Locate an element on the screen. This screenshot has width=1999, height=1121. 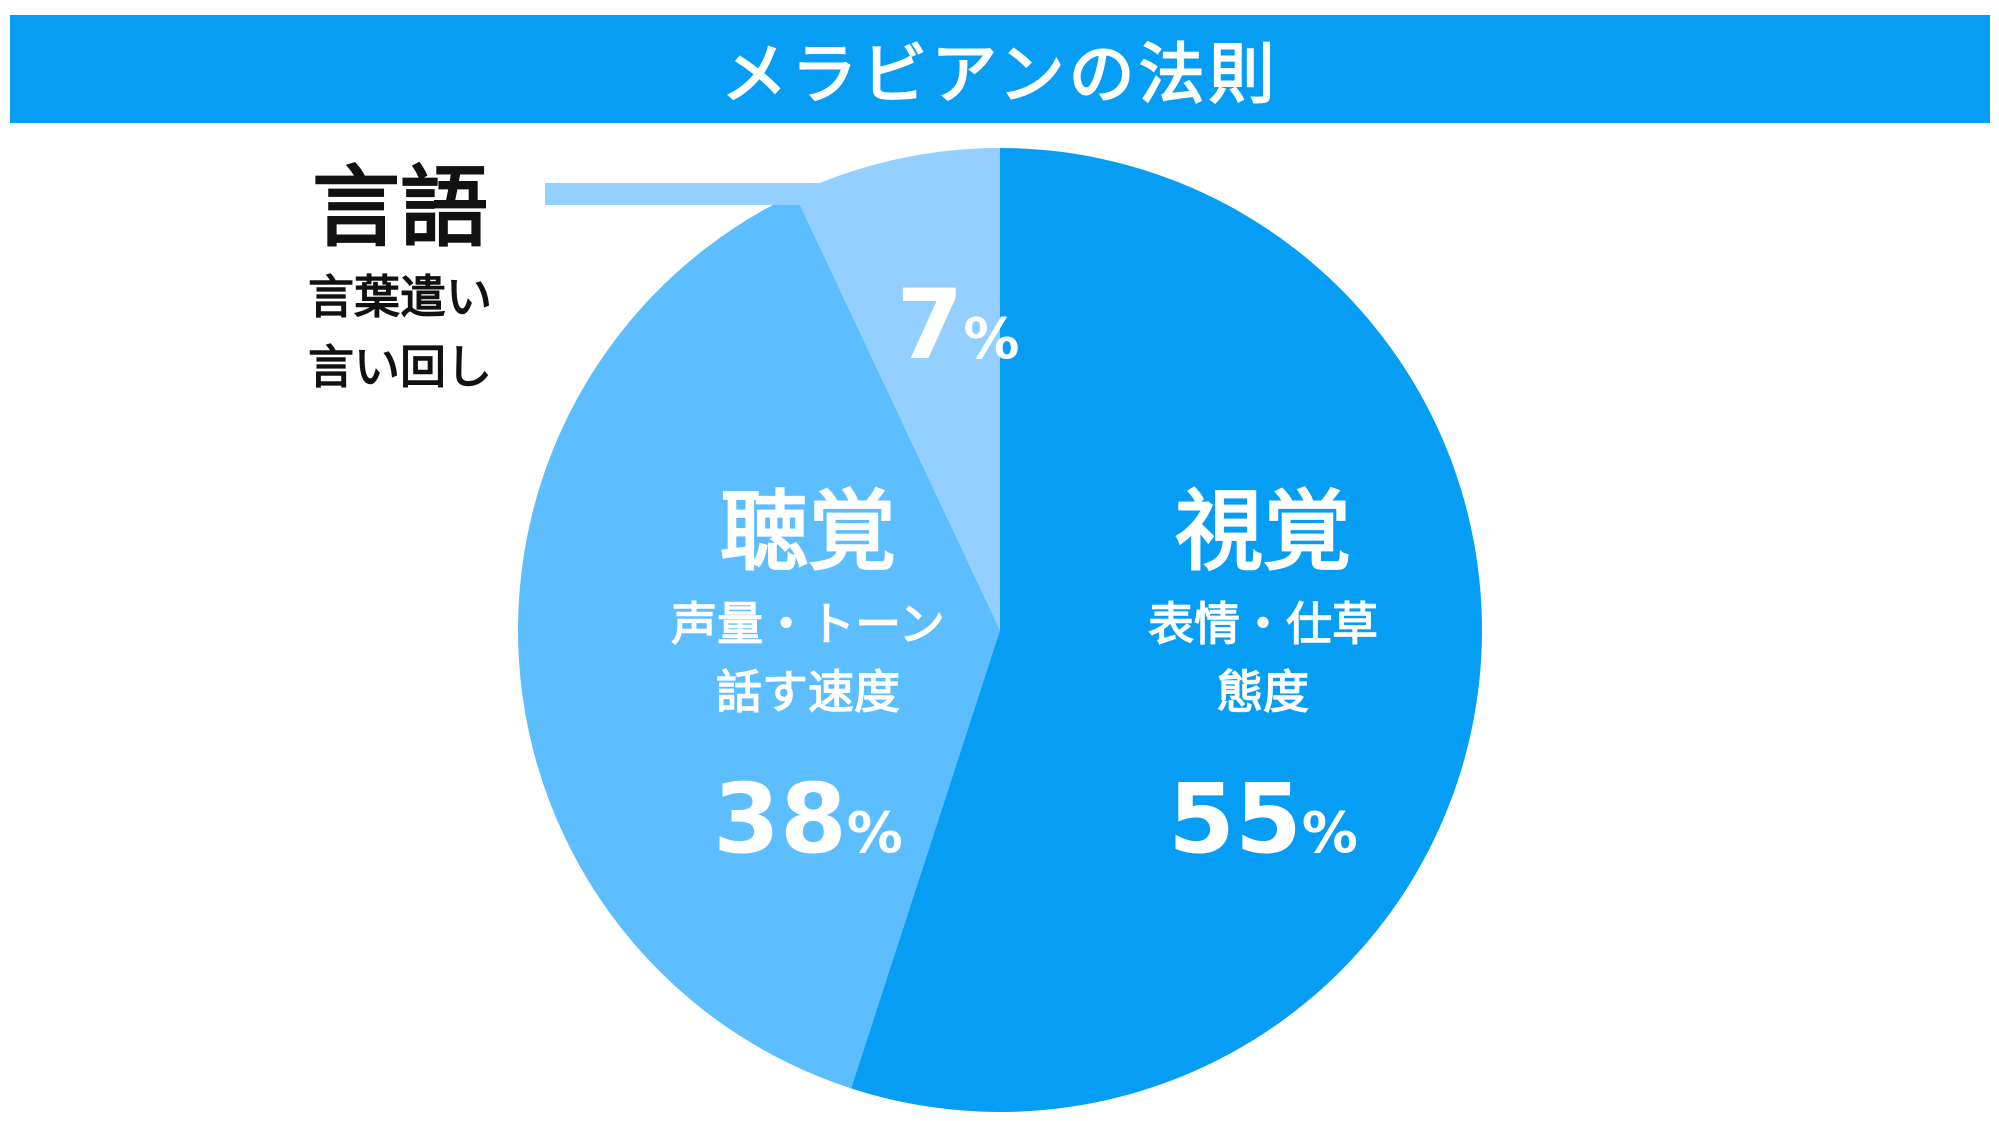
title-banner: メラビアンの法則 is located at coordinates (1000, 69).